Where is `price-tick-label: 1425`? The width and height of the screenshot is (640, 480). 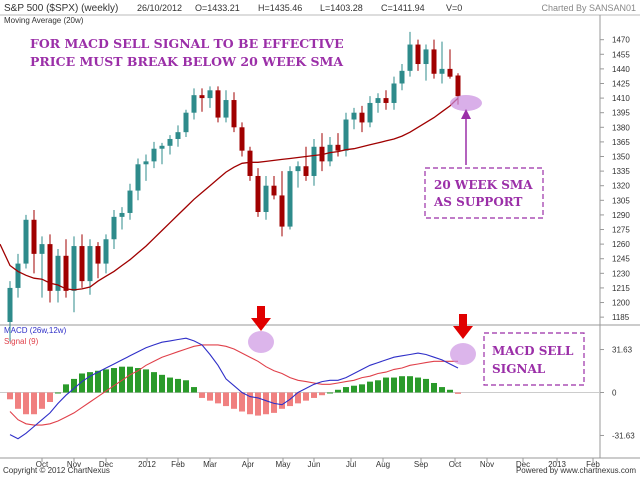
price-tick-label: 1425 is located at coordinates (621, 83).